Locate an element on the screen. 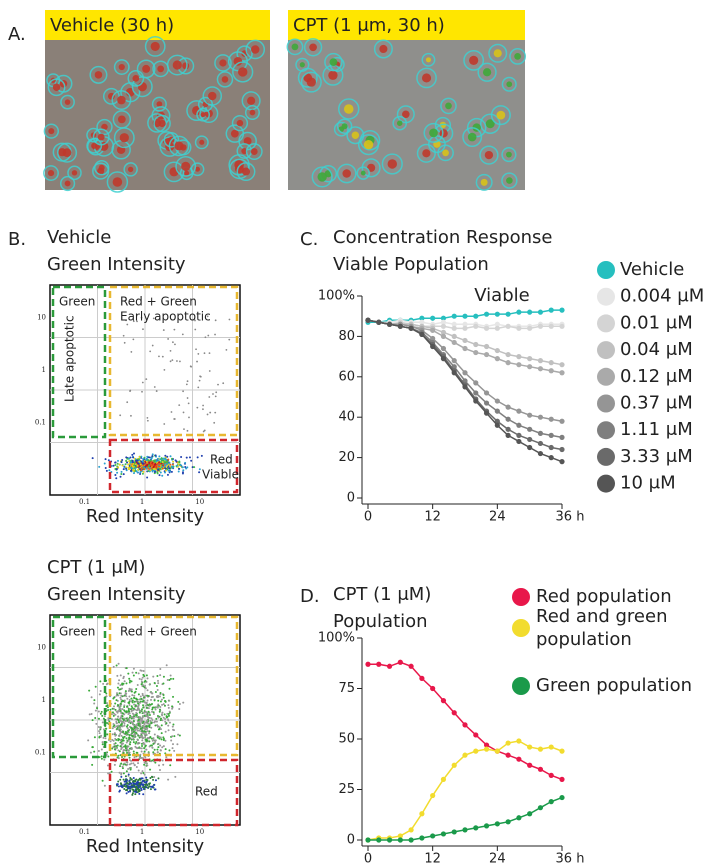  cell is located at coordinates (295, 47).